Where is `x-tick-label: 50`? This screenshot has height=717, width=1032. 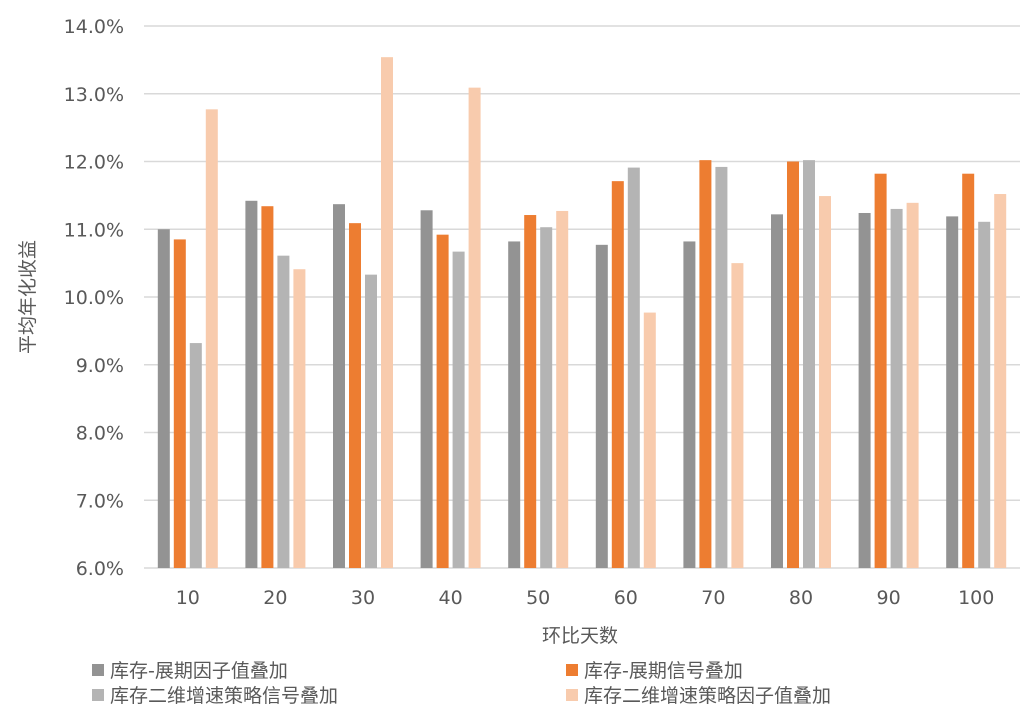
x-tick-label: 50 is located at coordinates (538, 598).